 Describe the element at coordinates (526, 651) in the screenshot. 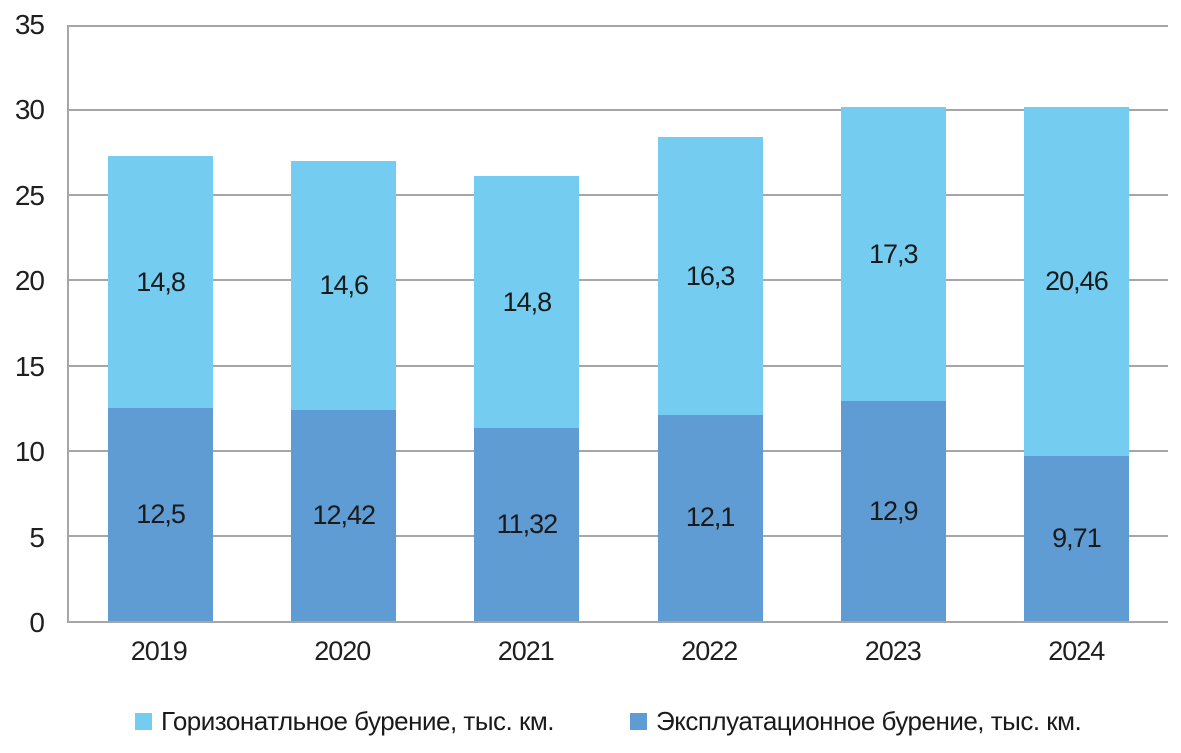

I see `x-axis-label-2021: 2021` at that location.